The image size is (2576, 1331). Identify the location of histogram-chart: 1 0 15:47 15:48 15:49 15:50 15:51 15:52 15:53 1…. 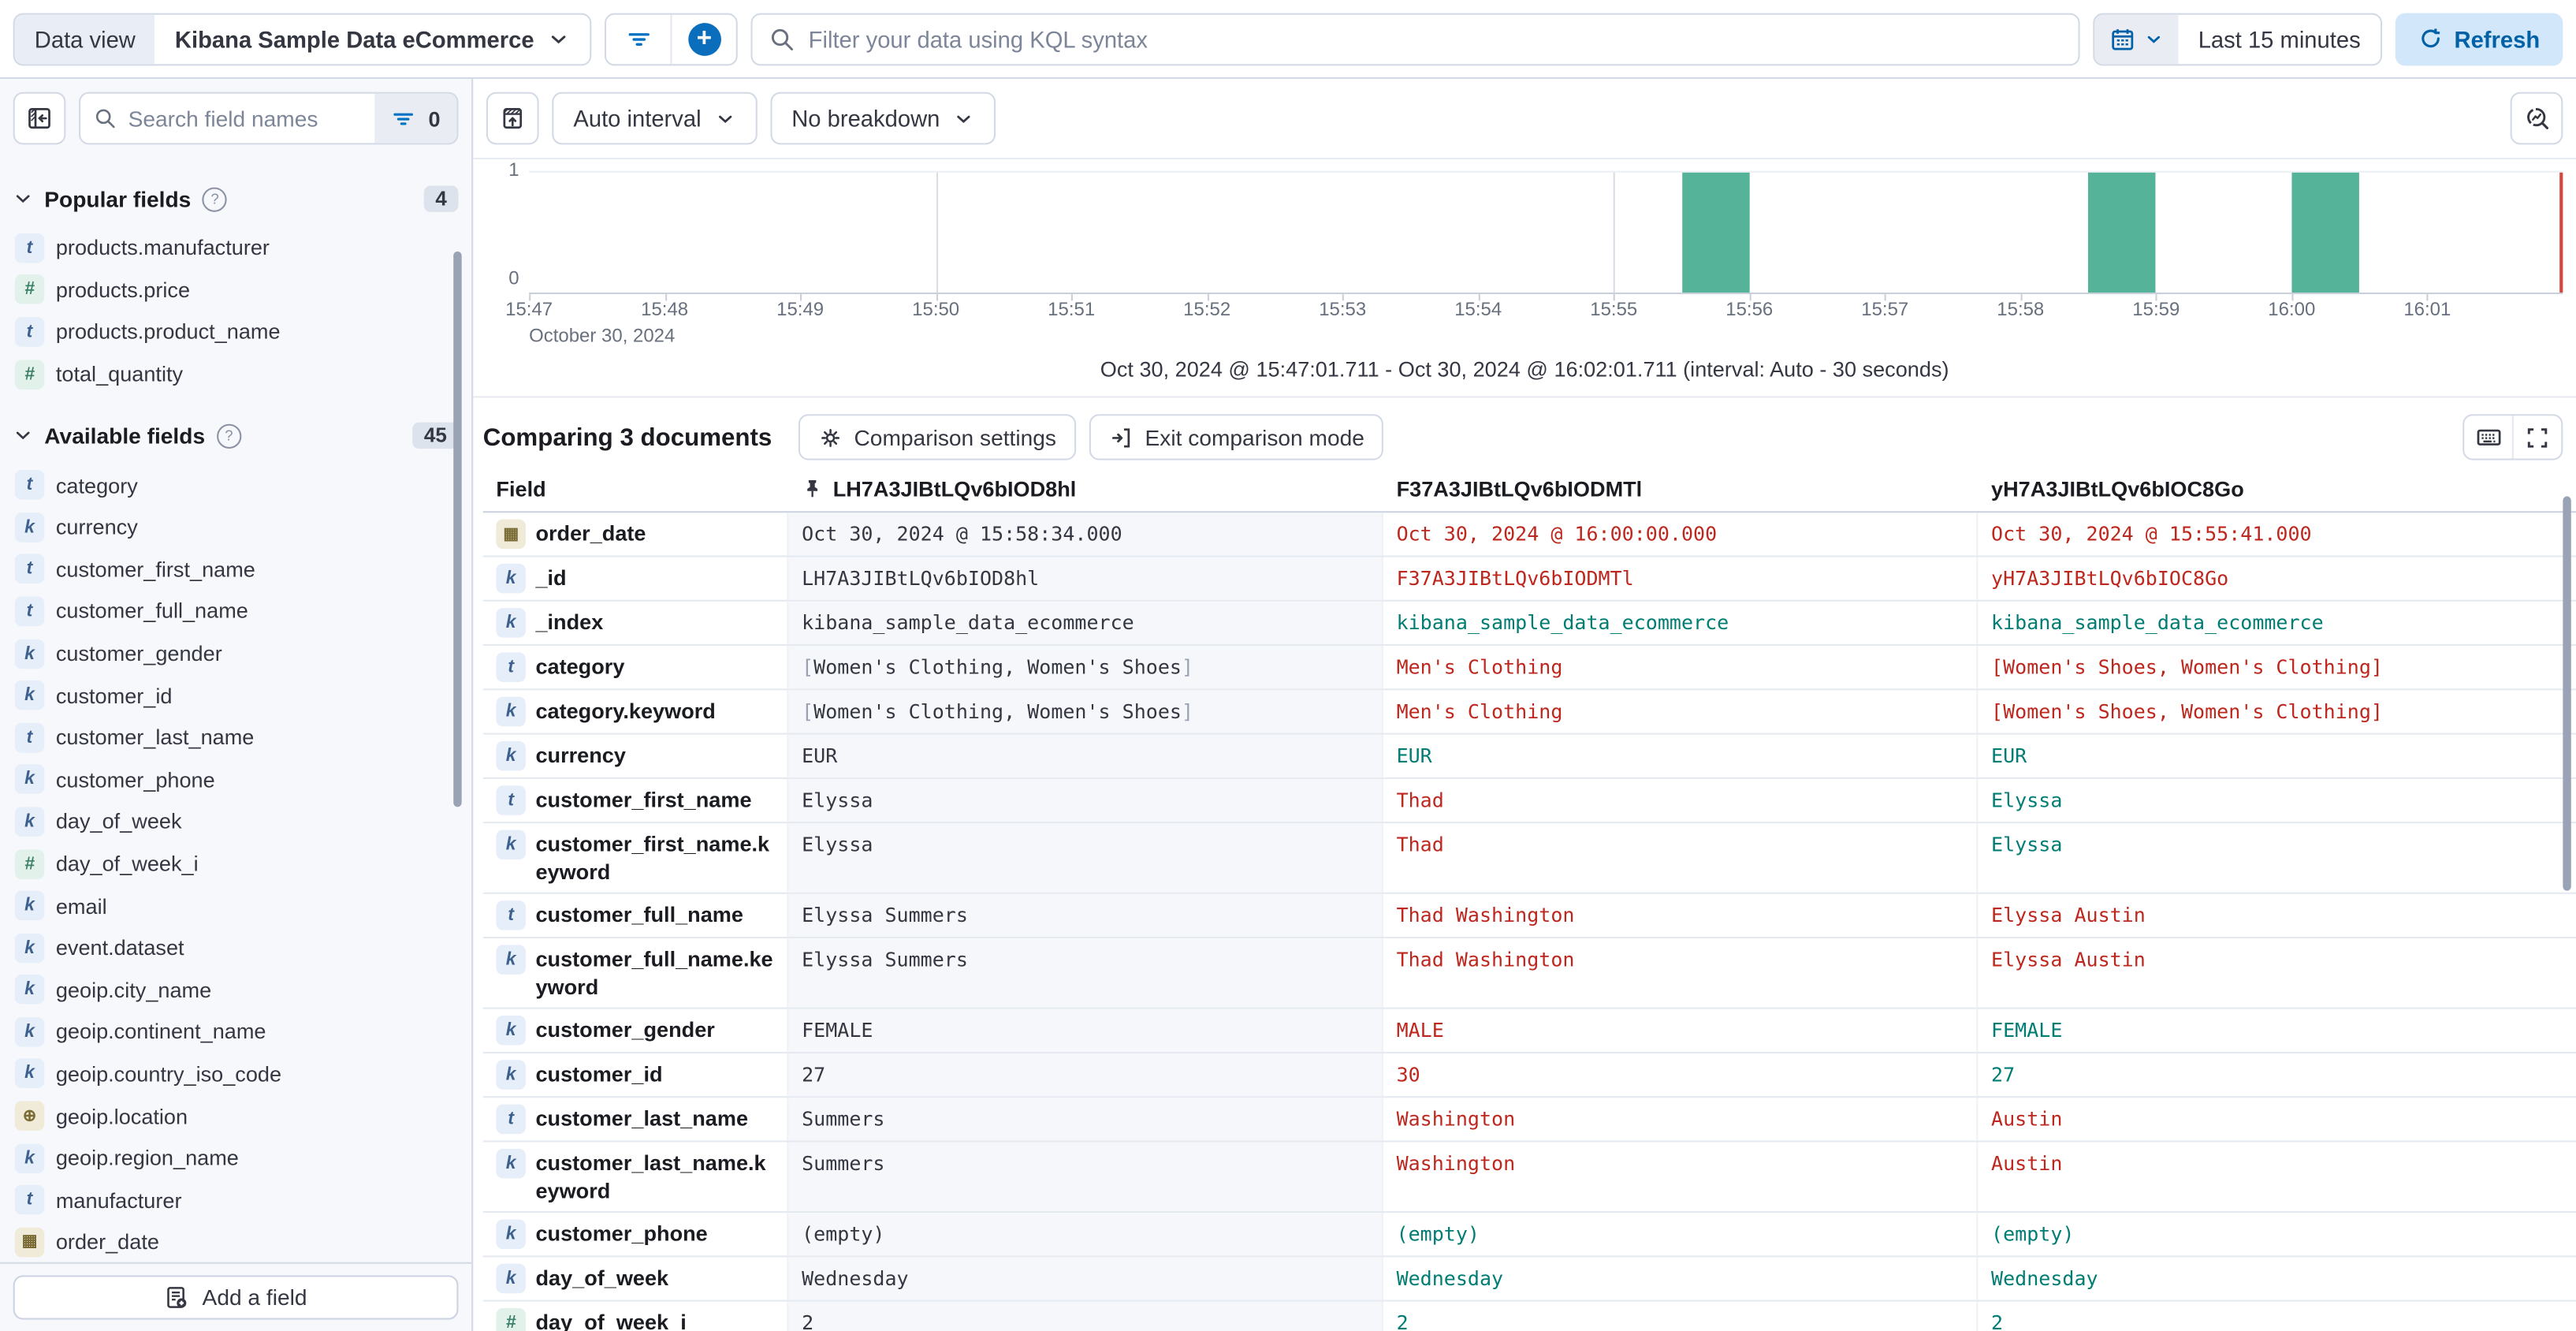
(1524, 255).